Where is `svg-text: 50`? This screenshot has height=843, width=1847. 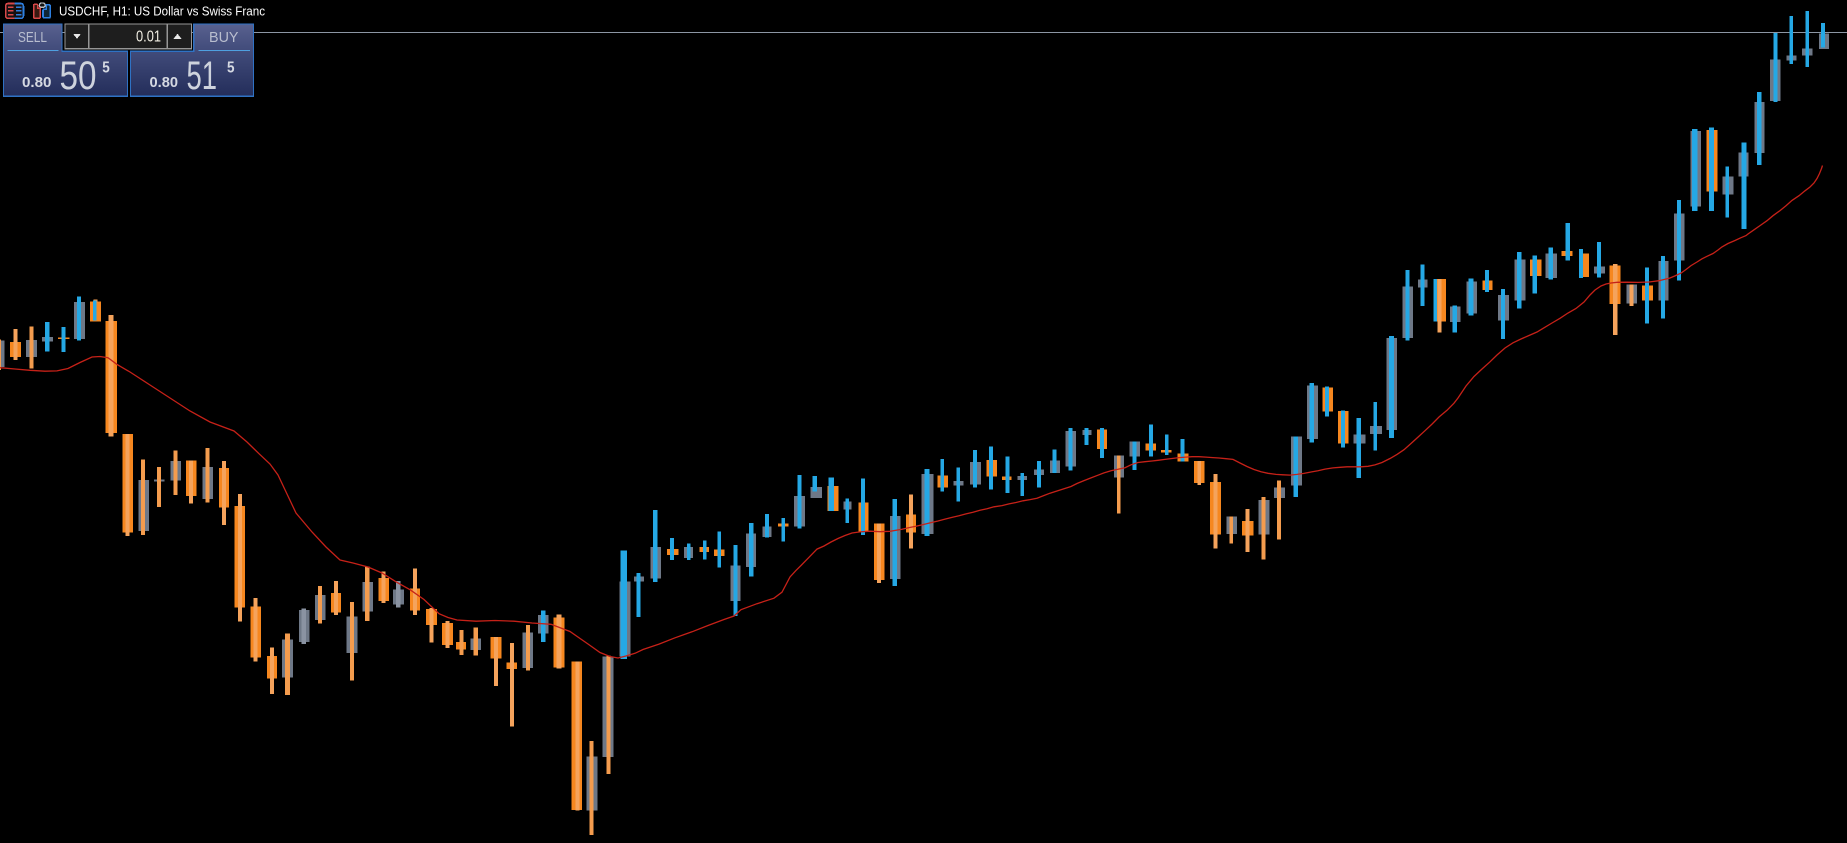
svg-text: 50 is located at coordinates (78, 76).